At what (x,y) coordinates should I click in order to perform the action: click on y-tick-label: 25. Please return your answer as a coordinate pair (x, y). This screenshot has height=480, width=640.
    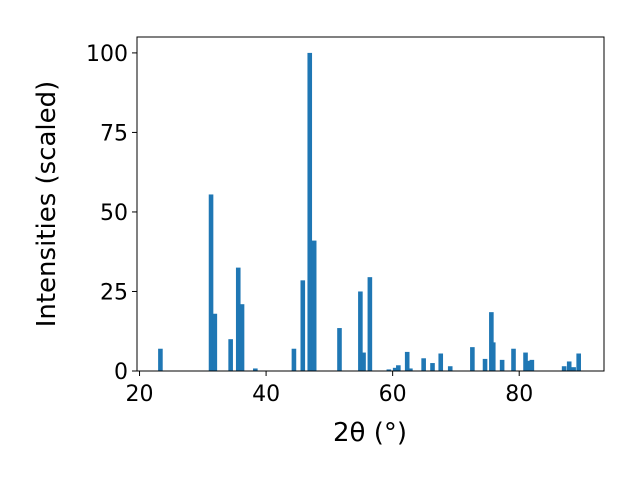
    Looking at the image, I should click on (114, 292).